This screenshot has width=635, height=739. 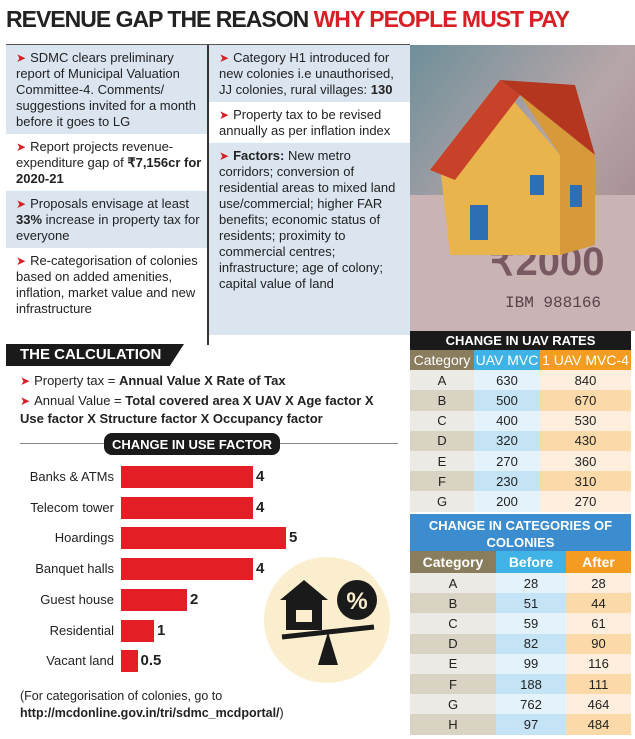 What do you see at coordinates (531, 603) in the screenshot?
I see `table-cell: 51` at bounding box center [531, 603].